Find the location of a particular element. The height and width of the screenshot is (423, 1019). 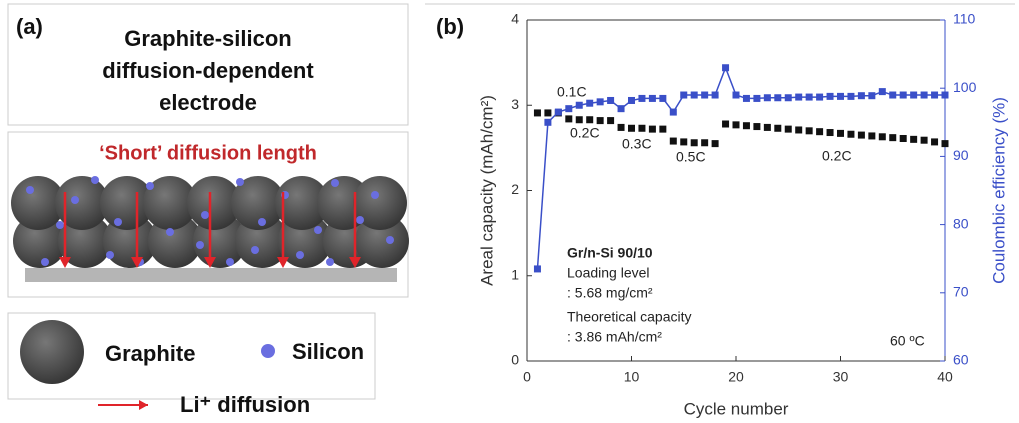

title-box is located at coordinates (208, 64).